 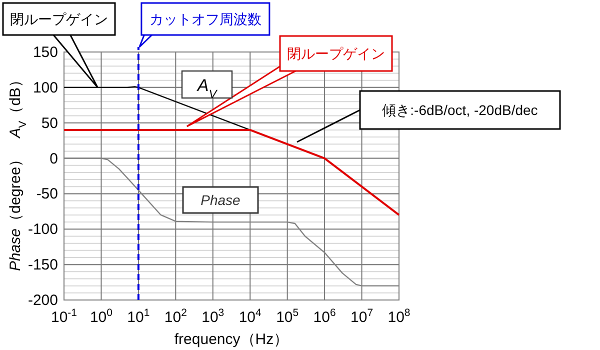 I want to click on series-label: Phase, so click(x=220, y=200).